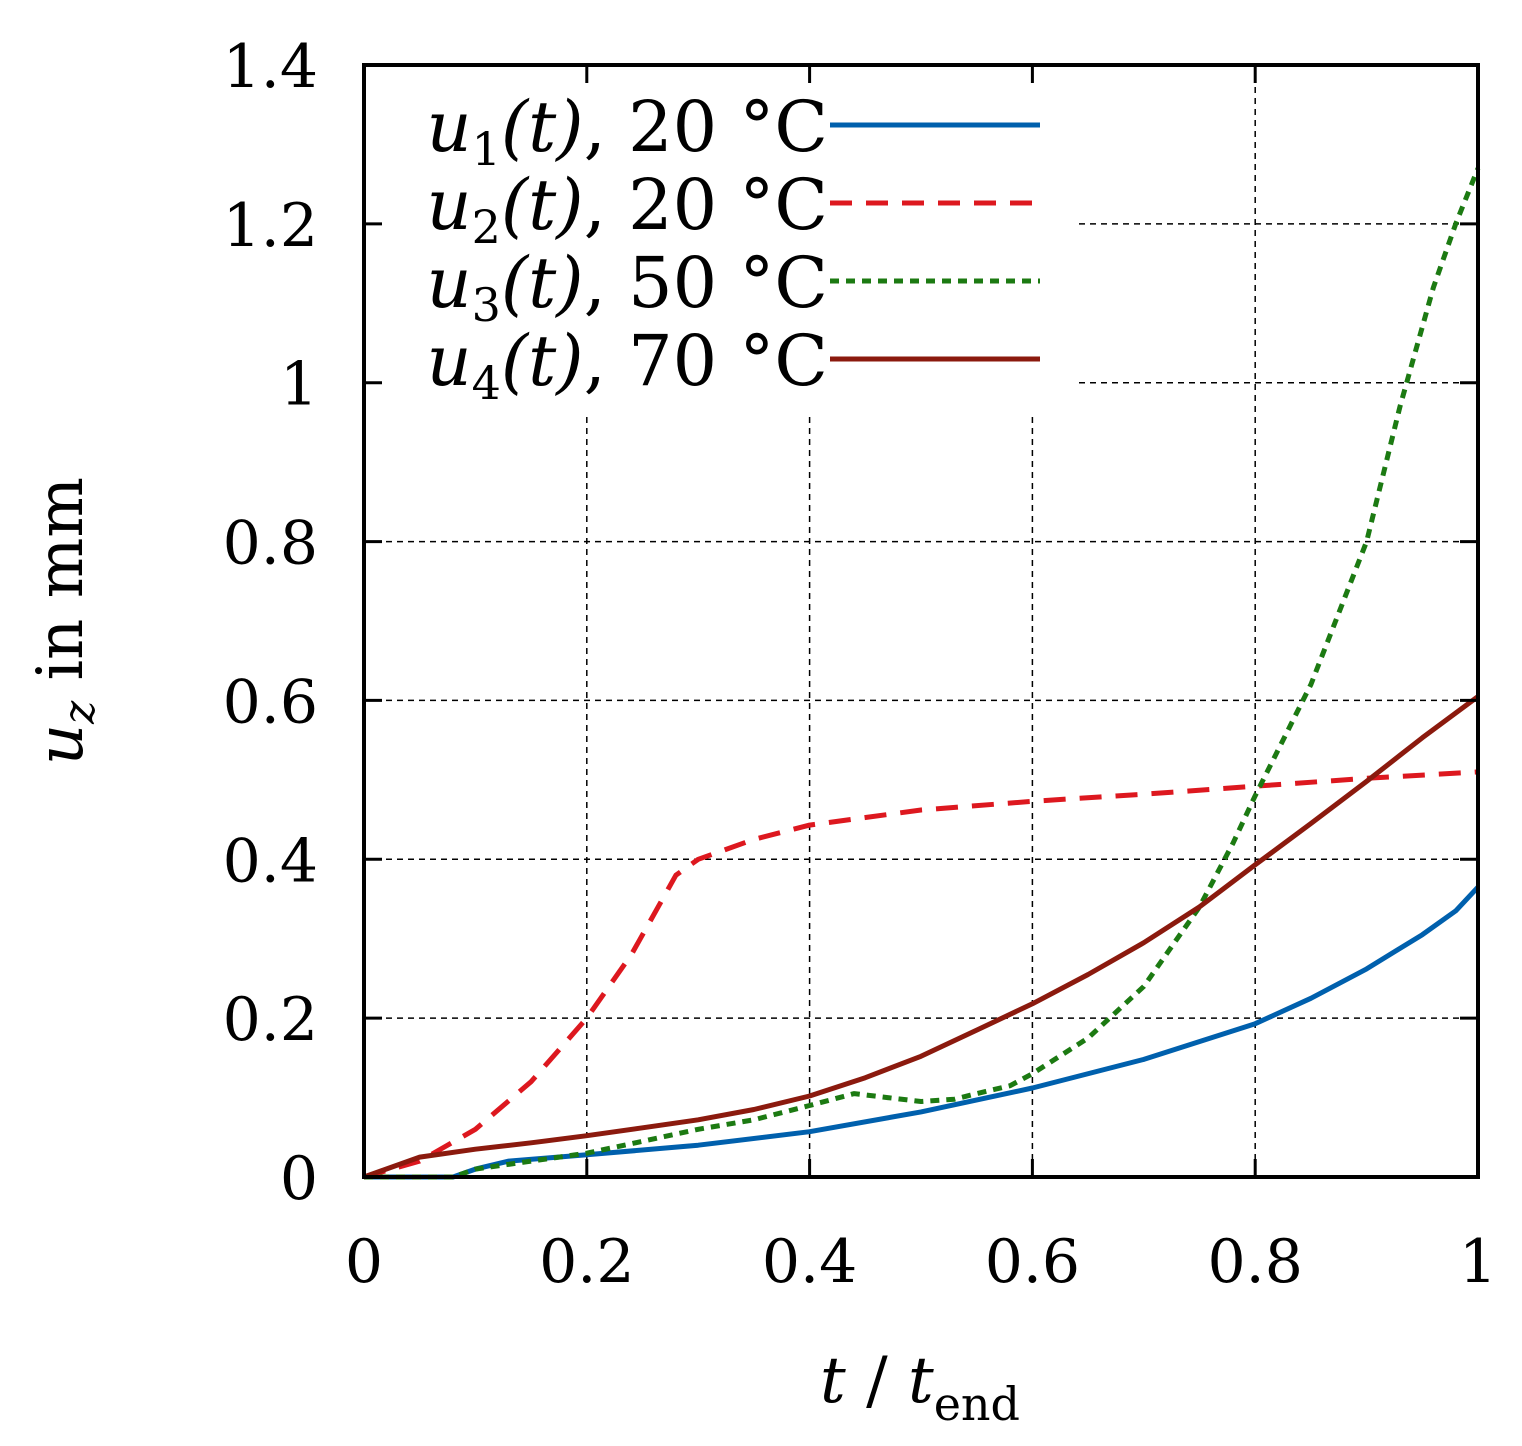 The width and height of the screenshot is (1522, 1446). Describe the element at coordinates (61, 744) in the screenshot. I see `y-axis-label-var: u` at that location.